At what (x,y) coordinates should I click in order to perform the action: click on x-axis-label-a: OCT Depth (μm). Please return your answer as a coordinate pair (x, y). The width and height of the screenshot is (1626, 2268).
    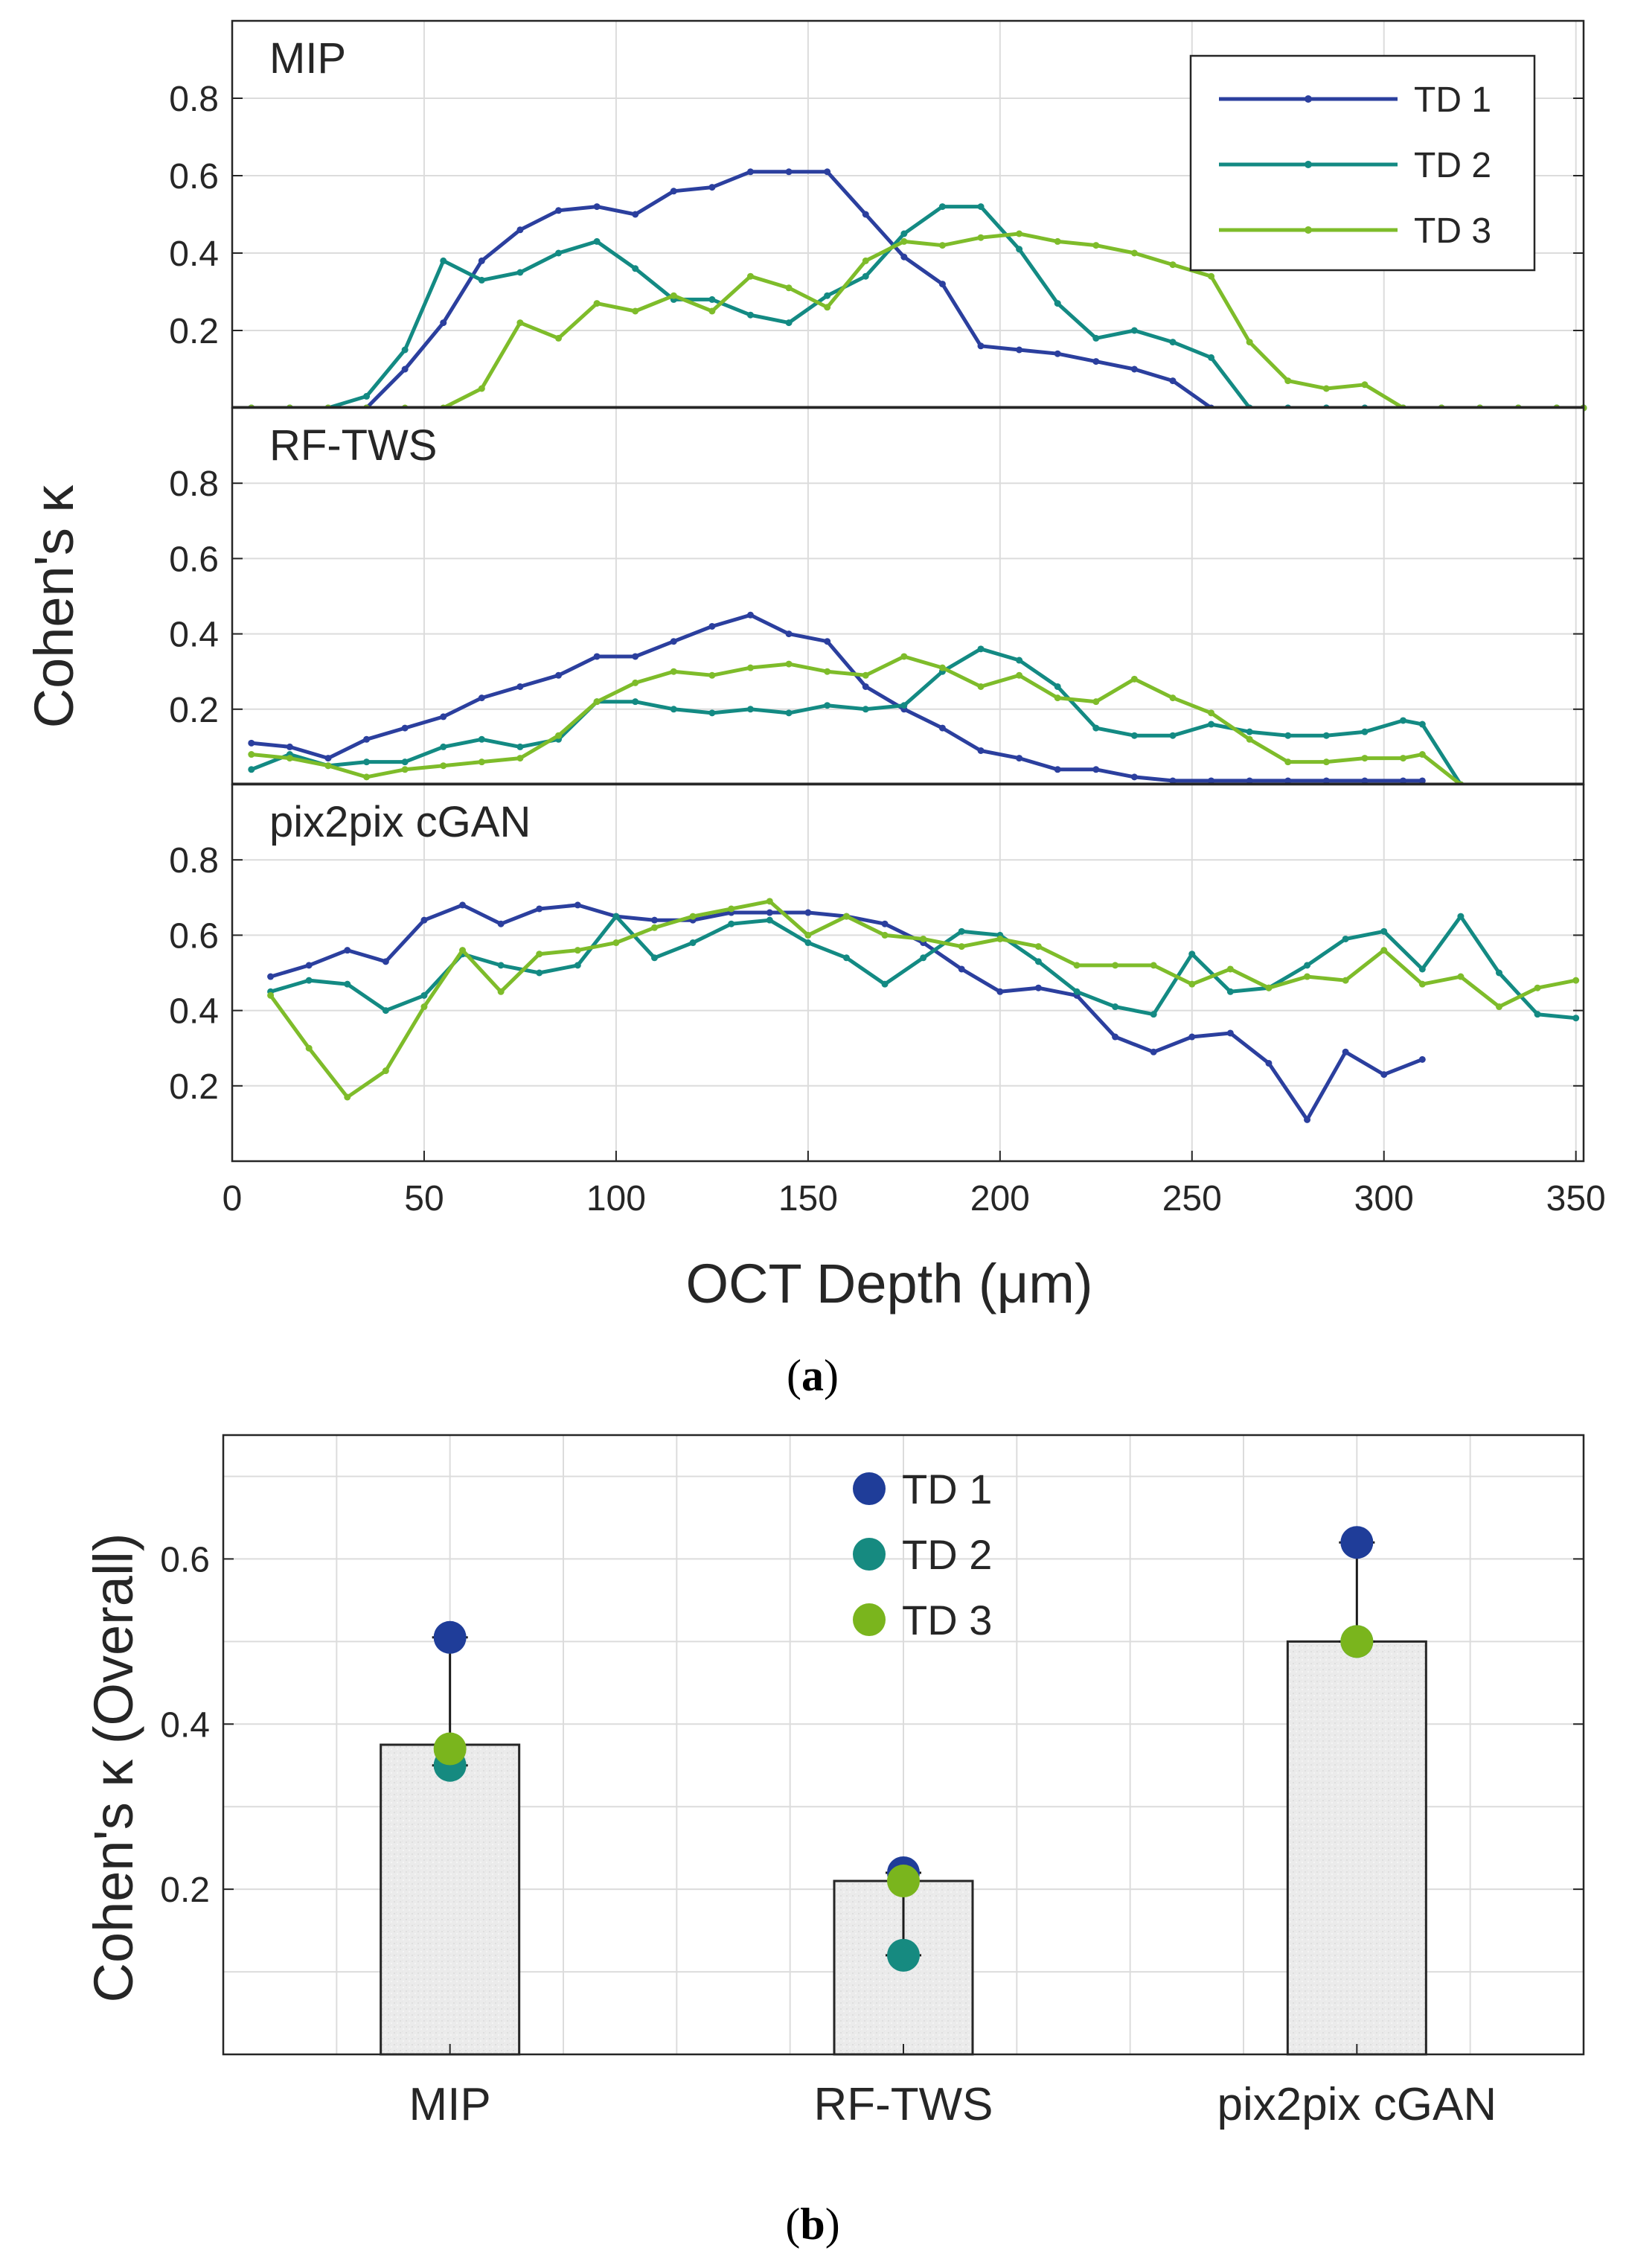
    Looking at the image, I should click on (888, 1284).